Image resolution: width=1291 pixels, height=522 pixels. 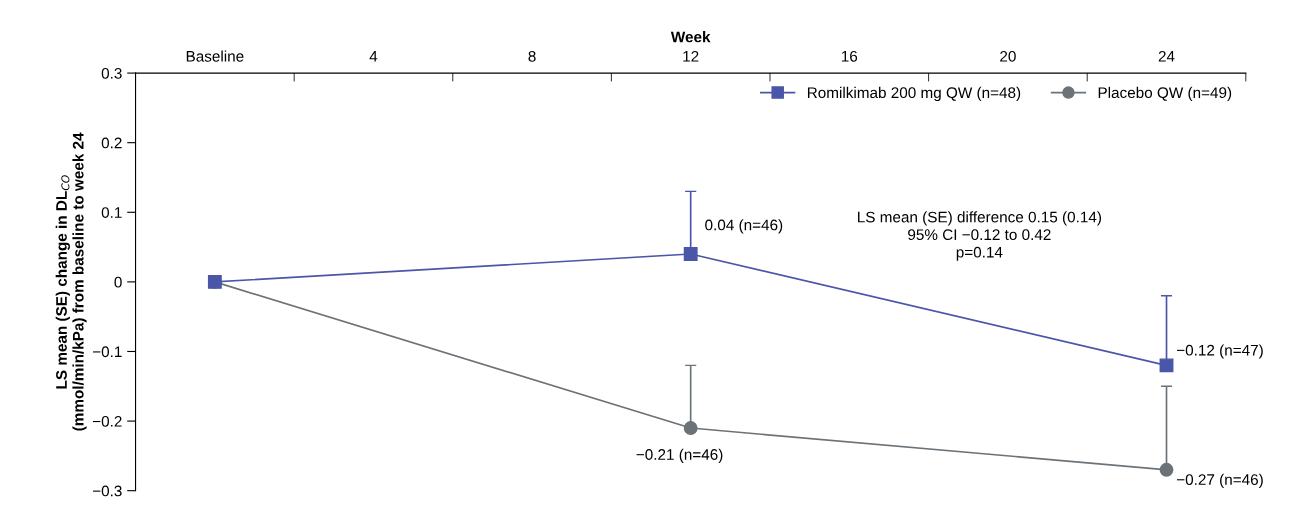 I want to click on y-tick-label: 0.2, so click(x=111, y=143).